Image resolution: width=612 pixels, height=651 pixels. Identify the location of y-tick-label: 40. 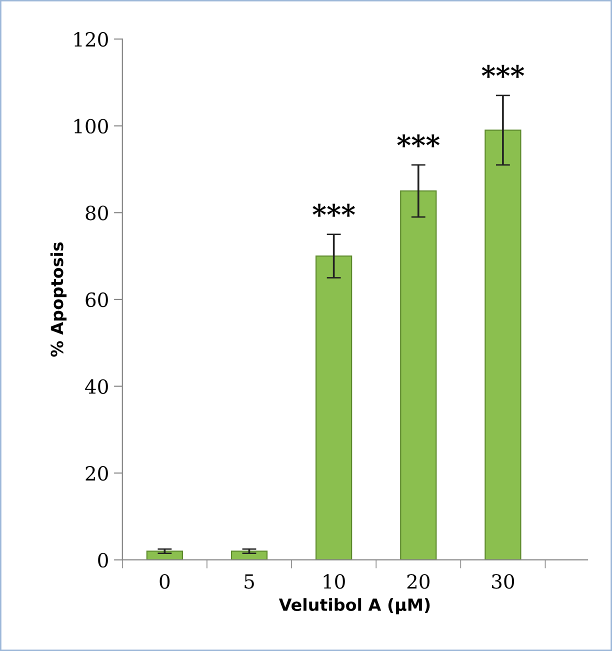
(96, 386).